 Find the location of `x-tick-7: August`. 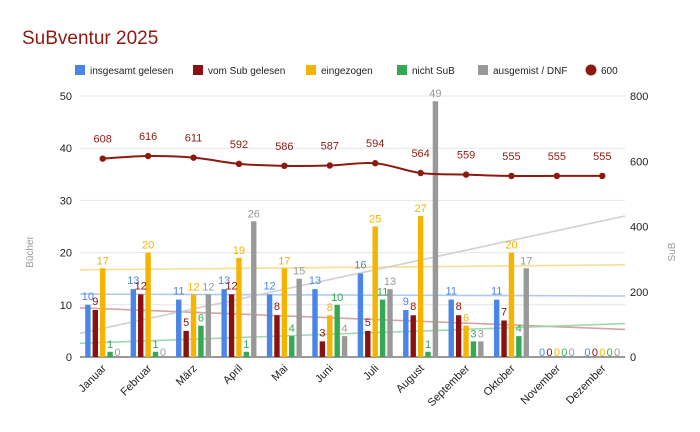

x-tick-7: August is located at coordinates (410, 379).